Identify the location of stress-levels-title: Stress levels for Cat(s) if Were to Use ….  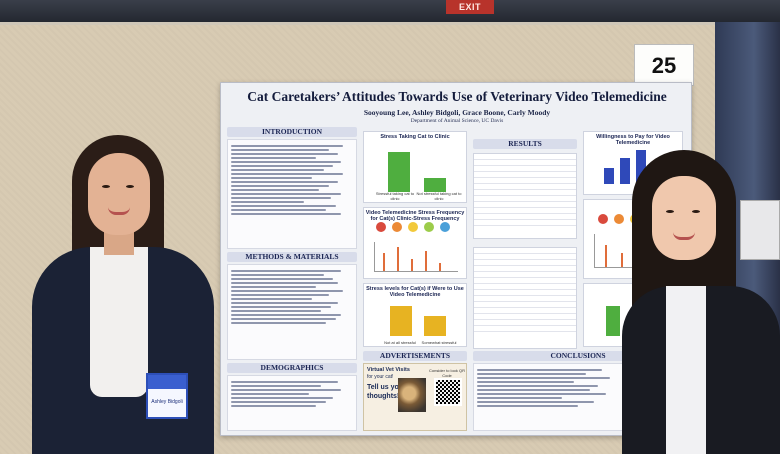
(415, 292).